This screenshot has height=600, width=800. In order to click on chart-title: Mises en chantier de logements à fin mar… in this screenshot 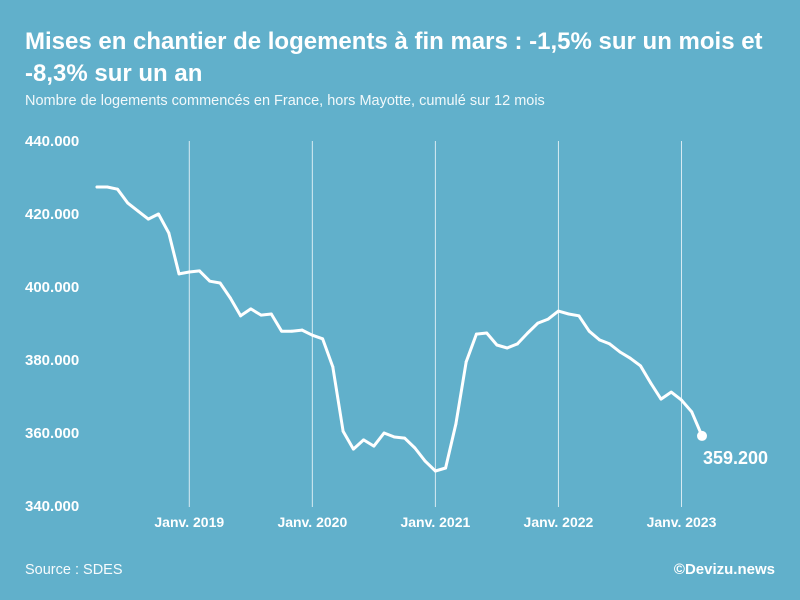, I will do `click(394, 57)`.